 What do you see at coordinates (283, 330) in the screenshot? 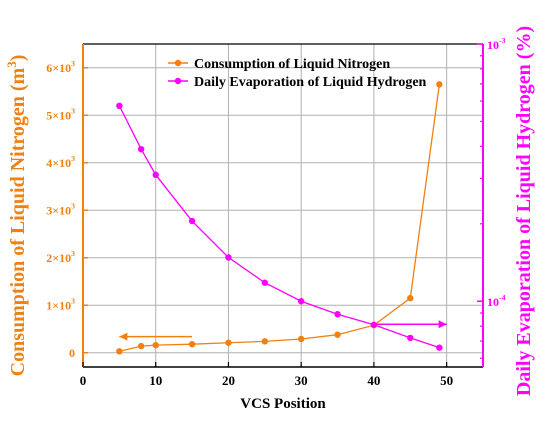
I see `annotations` at bounding box center [283, 330].